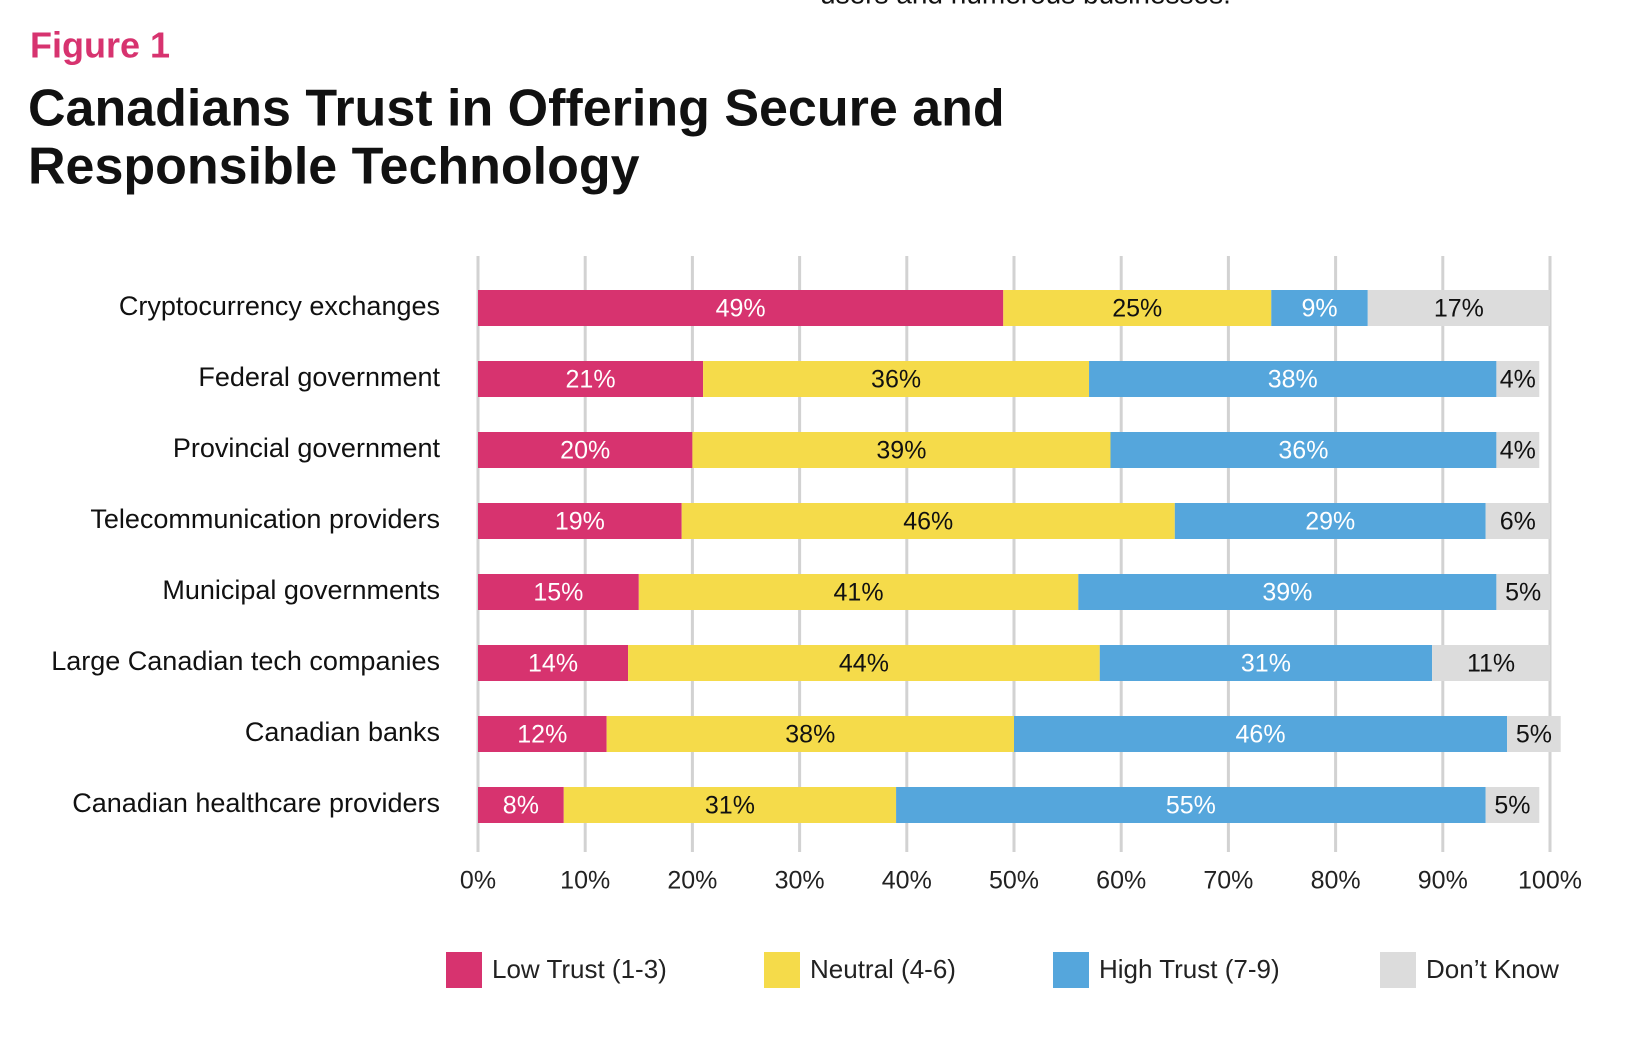 The height and width of the screenshot is (1040, 1628). I want to click on value-label: 20%, so click(585, 451).